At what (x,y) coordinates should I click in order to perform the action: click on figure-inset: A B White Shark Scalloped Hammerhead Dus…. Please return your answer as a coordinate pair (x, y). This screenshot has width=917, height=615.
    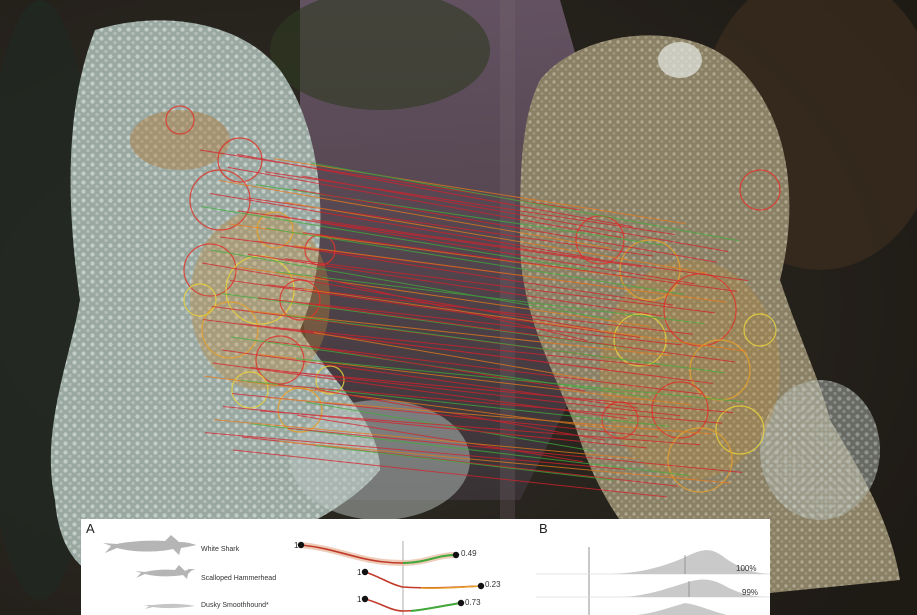
    Looking at the image, I should click on (425, 567).